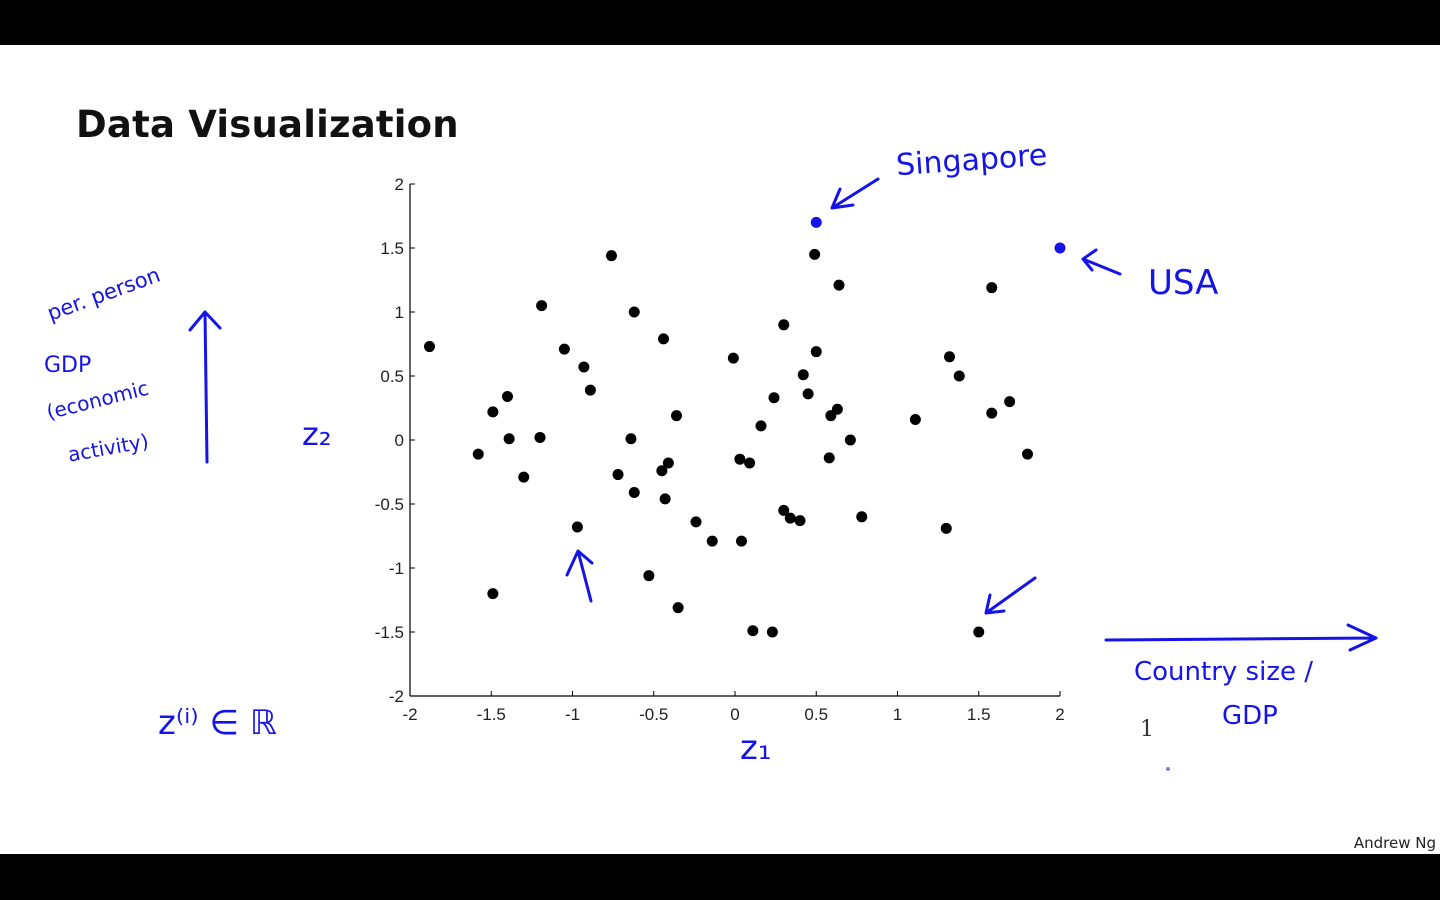  What do you see at coordinates (1250, 716) in the screenshot?
I see `x-note-line2: GDP` at bounding box center [1250, 716].